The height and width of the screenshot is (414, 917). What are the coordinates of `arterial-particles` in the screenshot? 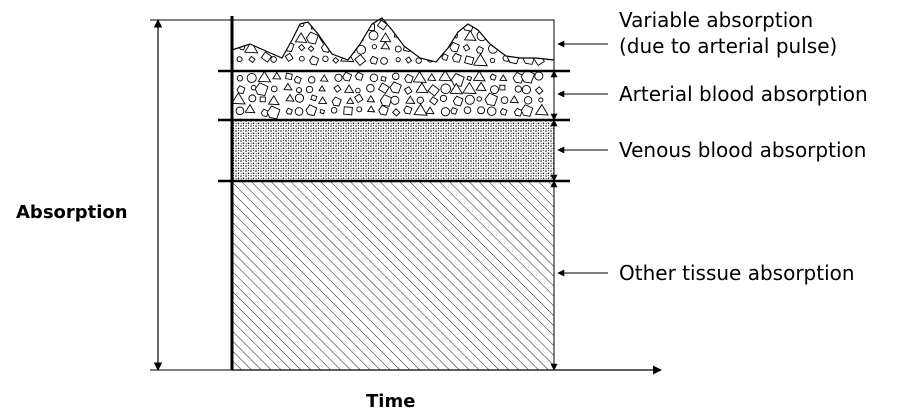 It's located at (390, 94).